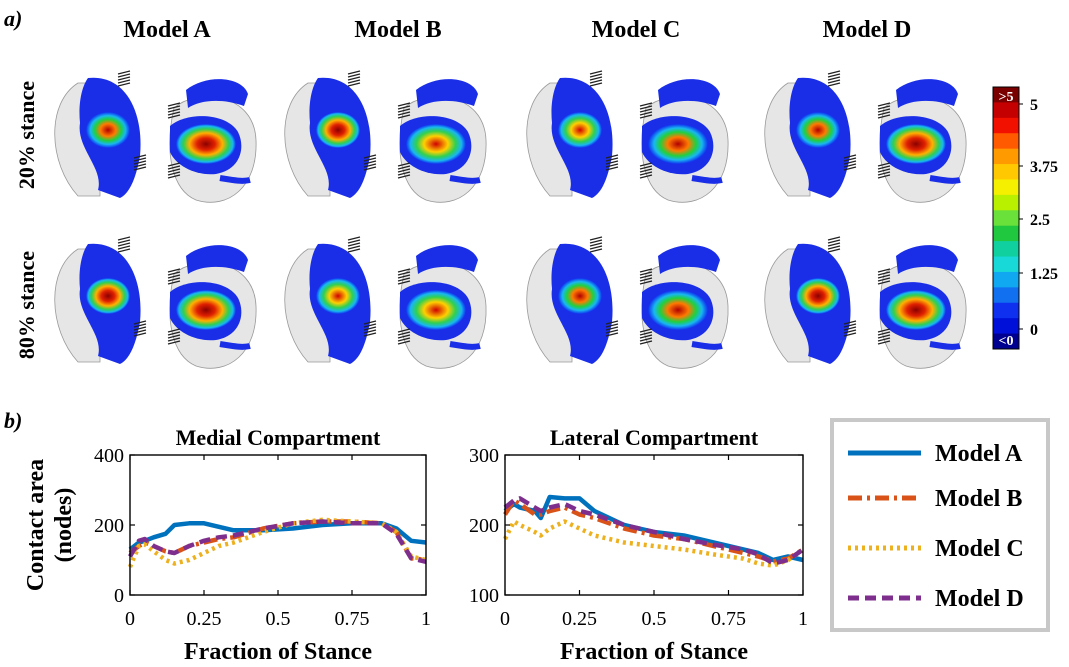 This screenshot has width=1069, height=667. I want to click on legend-item: Model B, so click(935, 499).